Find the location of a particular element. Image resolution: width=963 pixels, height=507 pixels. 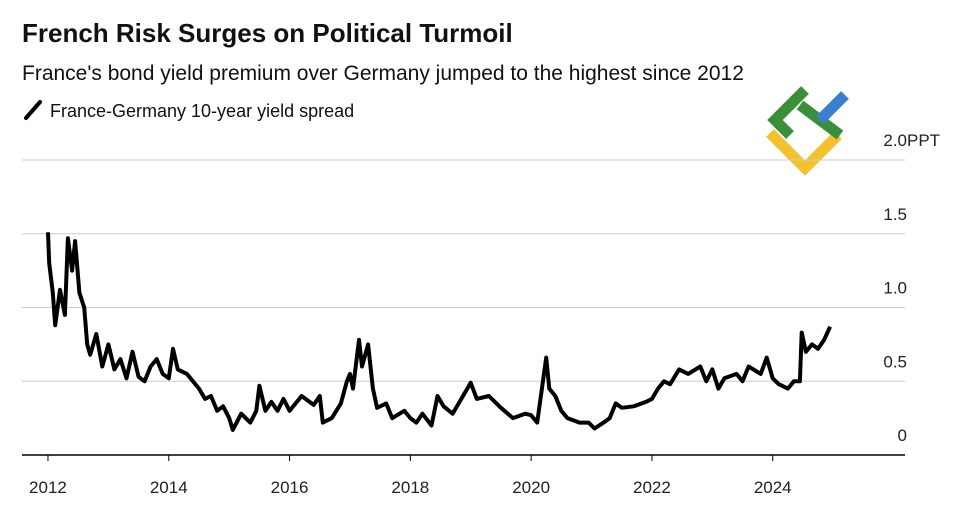

y-tick-label: 0 is located at coordinates (902, 435).